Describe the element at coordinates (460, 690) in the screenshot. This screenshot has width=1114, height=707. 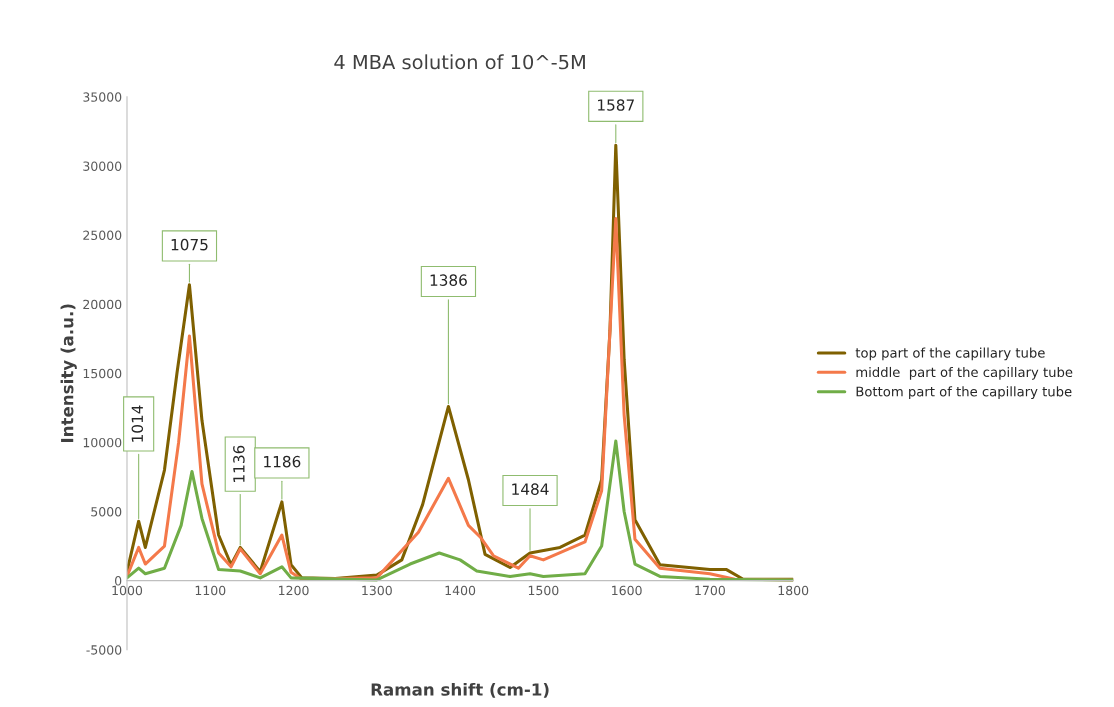
I see `x-axis-title: Raman shift (cm-1)` at that location.